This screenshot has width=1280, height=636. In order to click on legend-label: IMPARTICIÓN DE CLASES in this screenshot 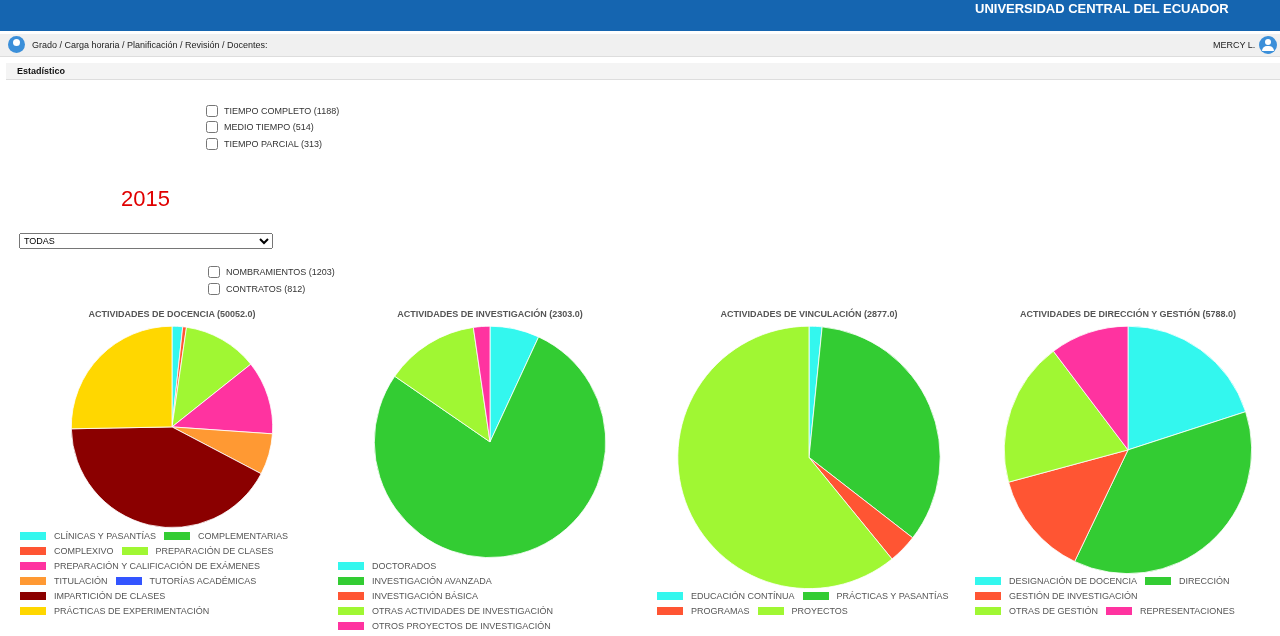, I will do `click(110, 595)`.